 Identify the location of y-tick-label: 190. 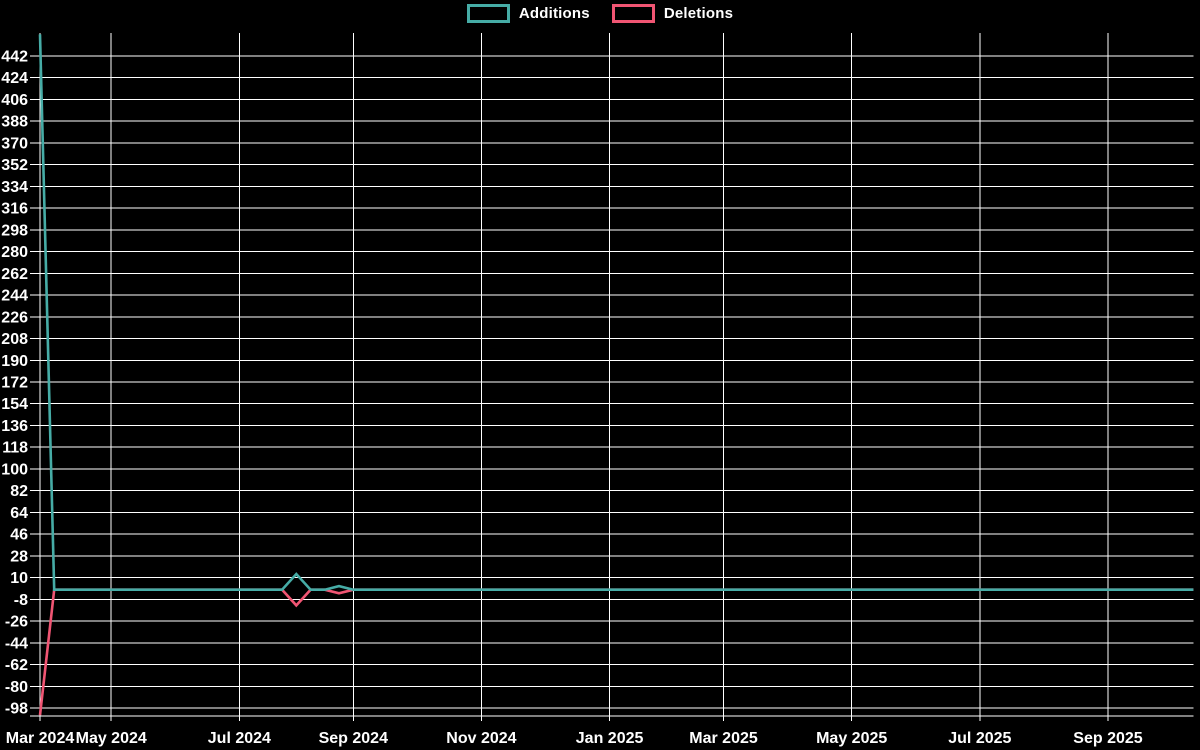
(14, 361).